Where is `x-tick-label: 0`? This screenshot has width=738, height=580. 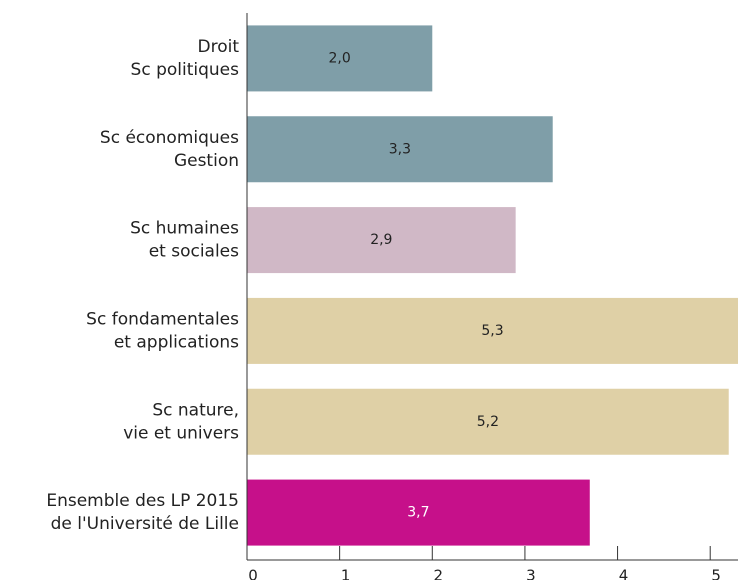
x-tick-label: 0 is located at coordinates (253, 573).